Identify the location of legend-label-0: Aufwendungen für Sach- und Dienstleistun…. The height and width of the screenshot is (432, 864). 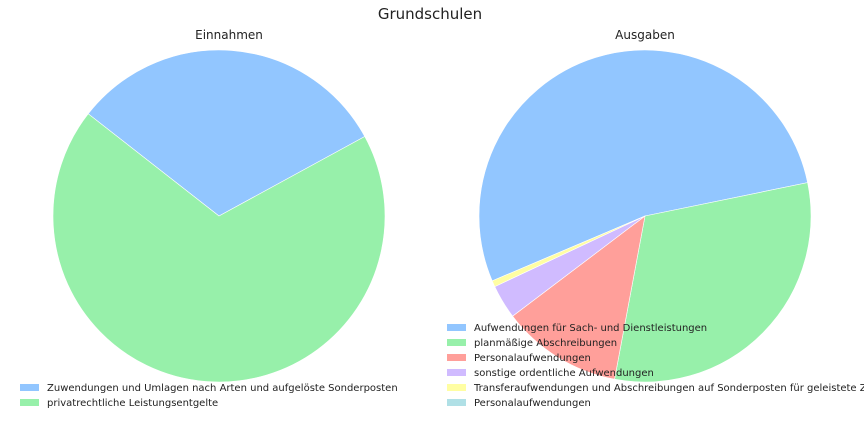
(590, 328).